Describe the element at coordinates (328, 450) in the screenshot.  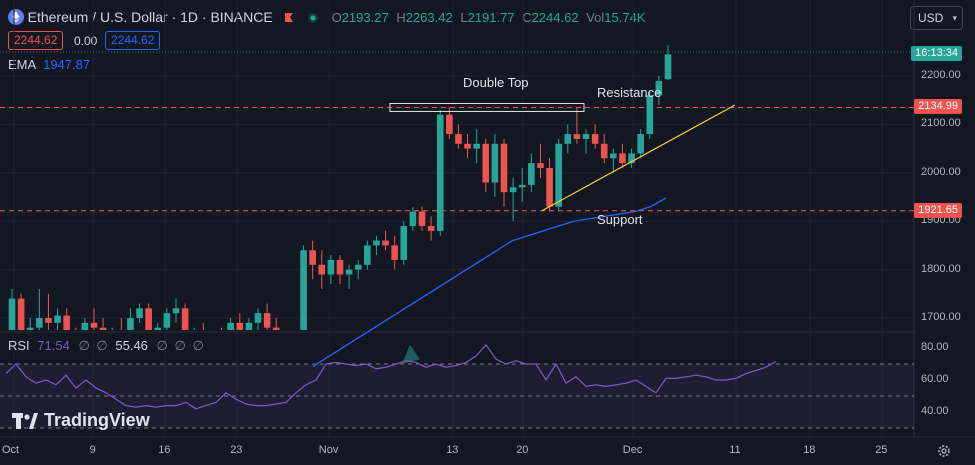
I see `time-tick-label: Nov` at that location.